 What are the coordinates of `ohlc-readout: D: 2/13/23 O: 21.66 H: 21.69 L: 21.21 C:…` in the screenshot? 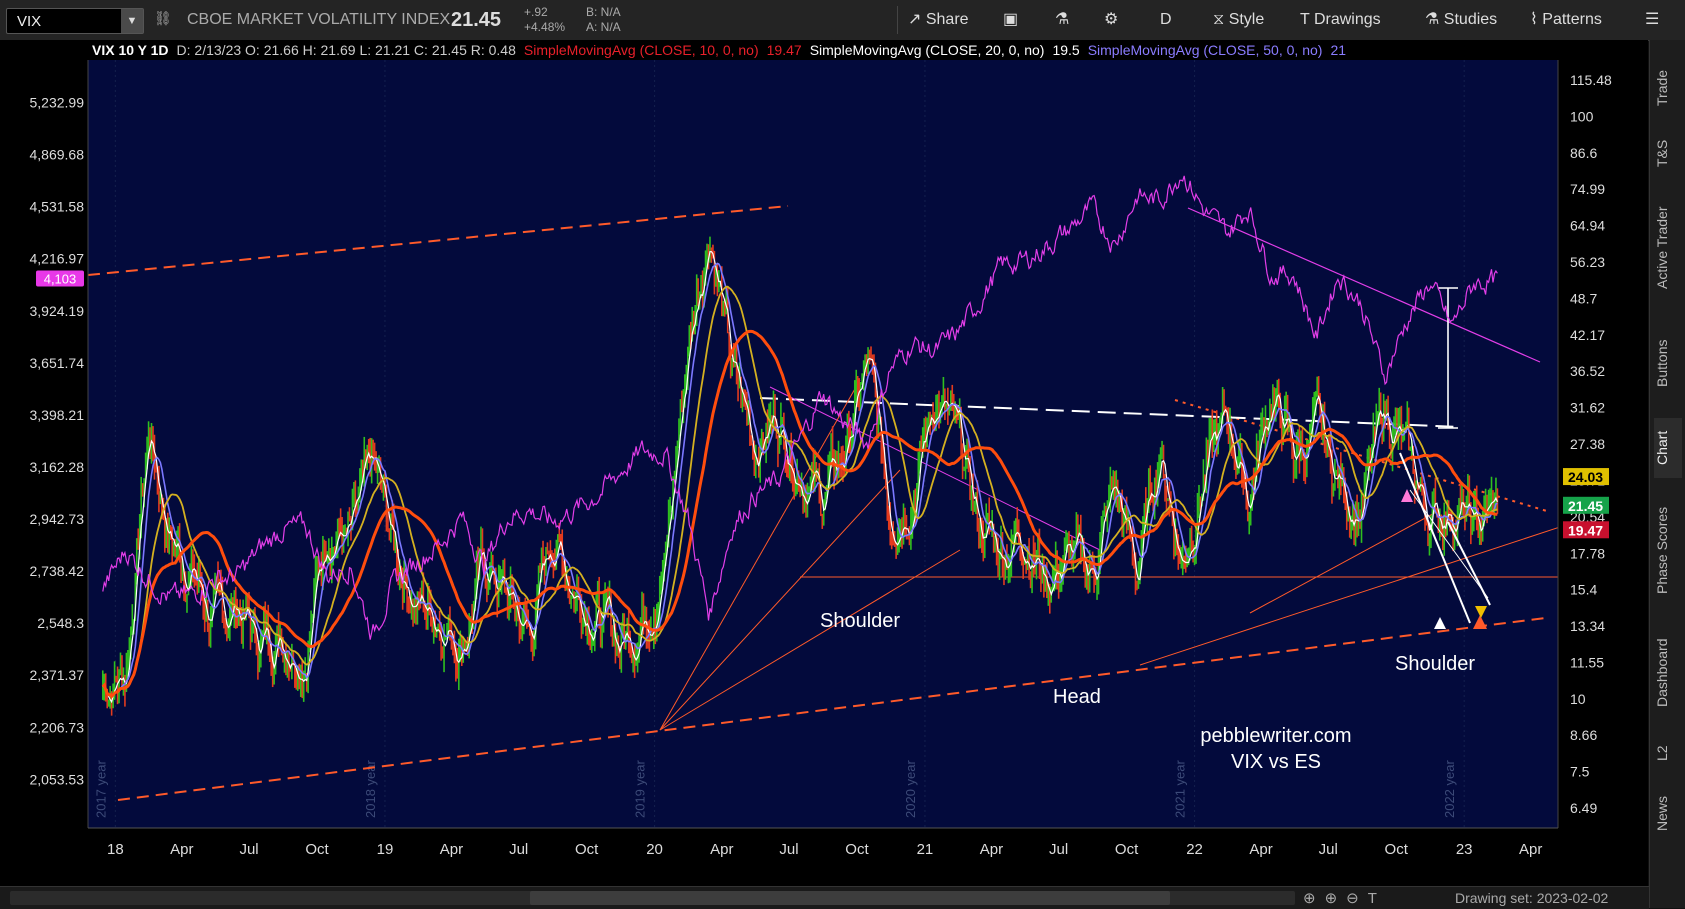 It's located at (347, 50).